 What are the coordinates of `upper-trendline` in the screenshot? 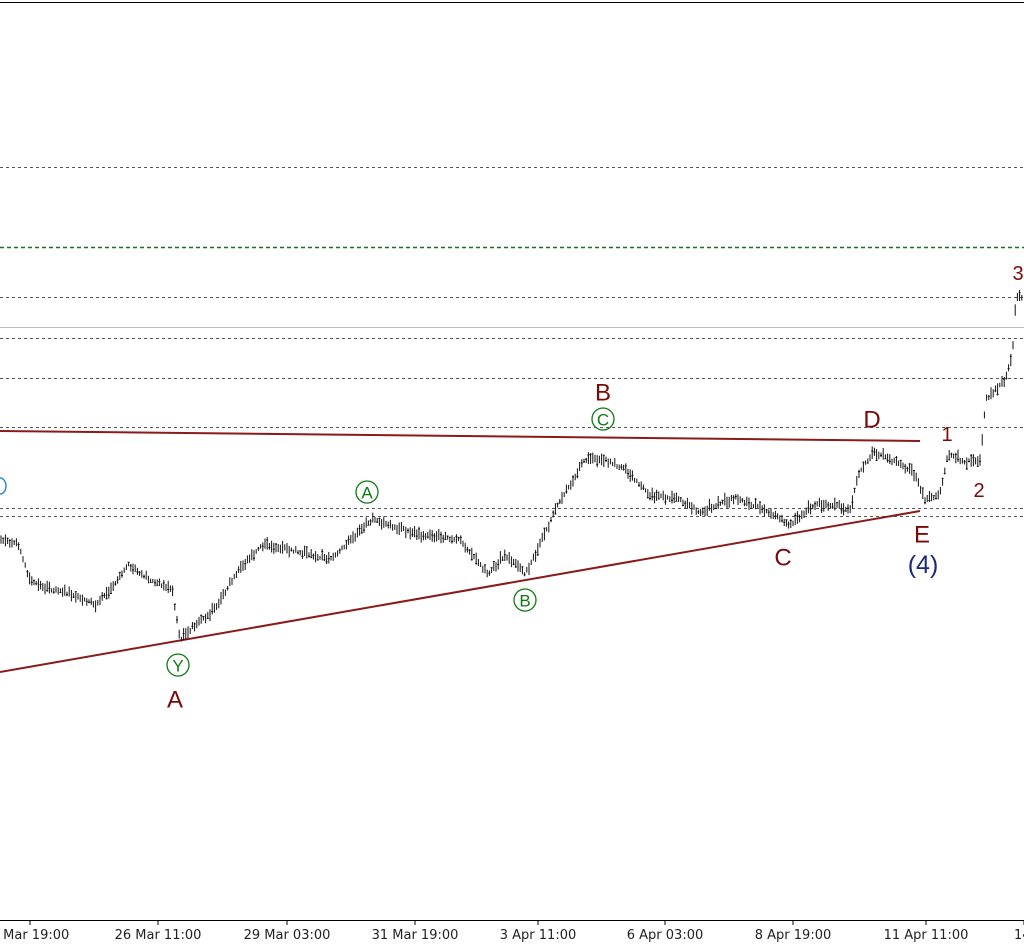 It's located at (460, 436).